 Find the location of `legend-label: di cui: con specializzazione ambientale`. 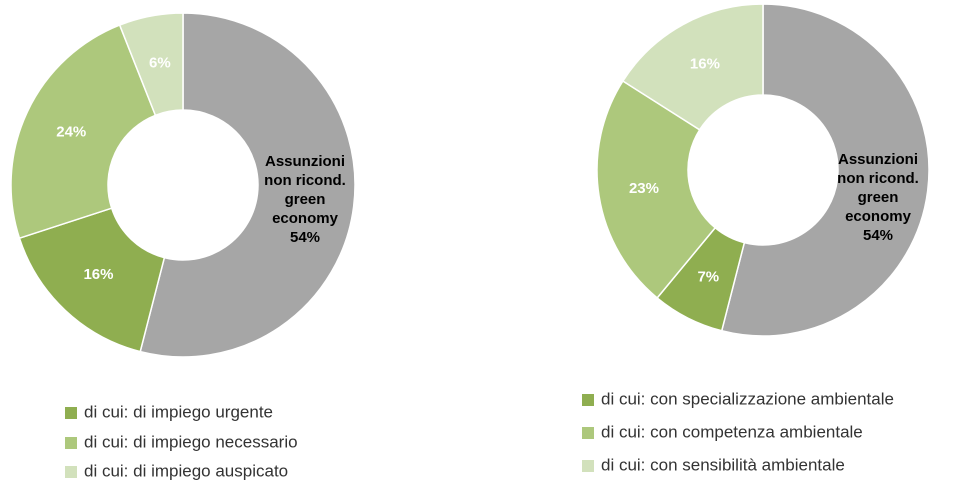

legend-label: di cui: con specializzazione ambientale is located at coordinates (747, 398).